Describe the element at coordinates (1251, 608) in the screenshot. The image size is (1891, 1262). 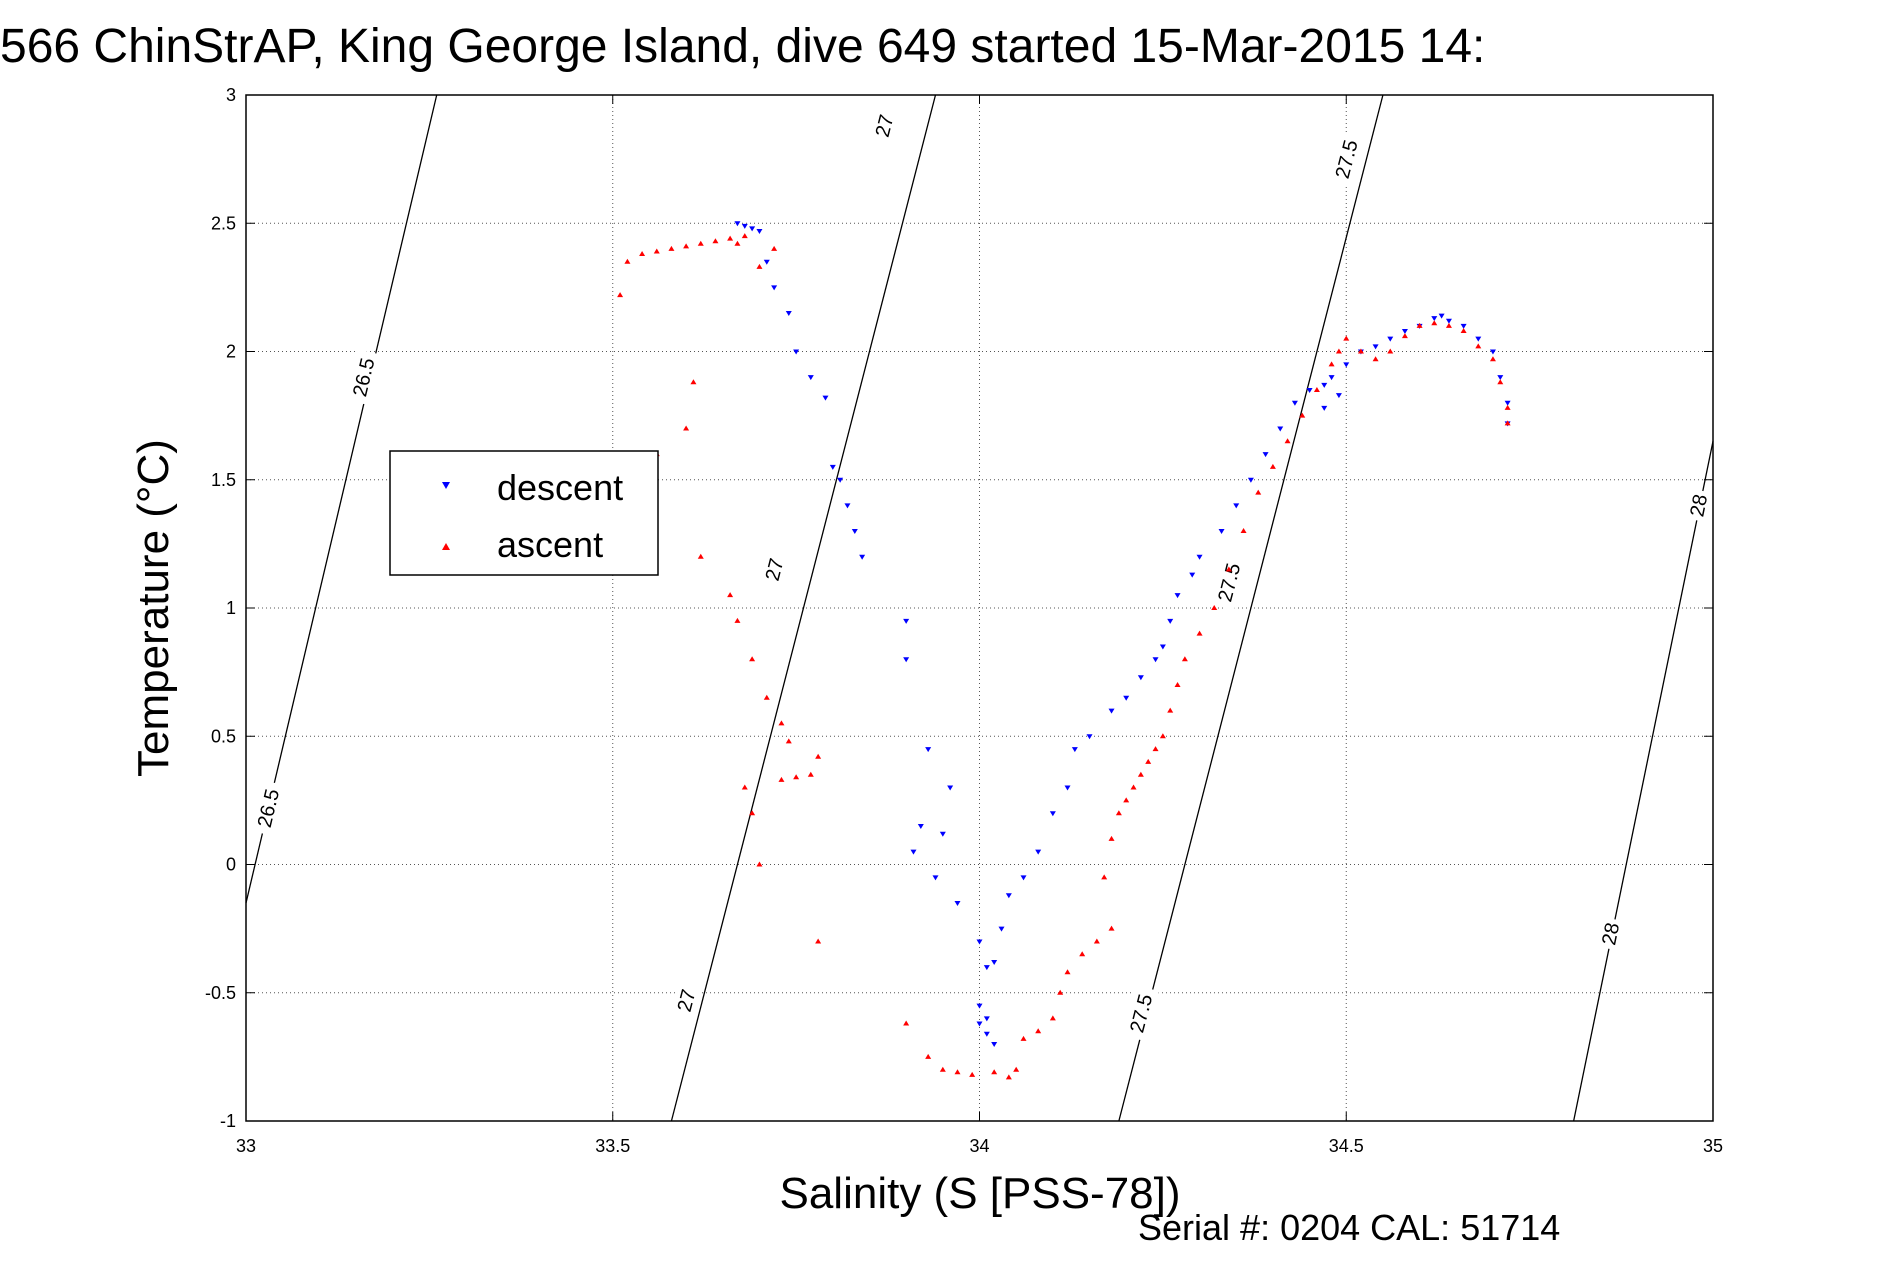
I see `density-contour-27.5` at that location.